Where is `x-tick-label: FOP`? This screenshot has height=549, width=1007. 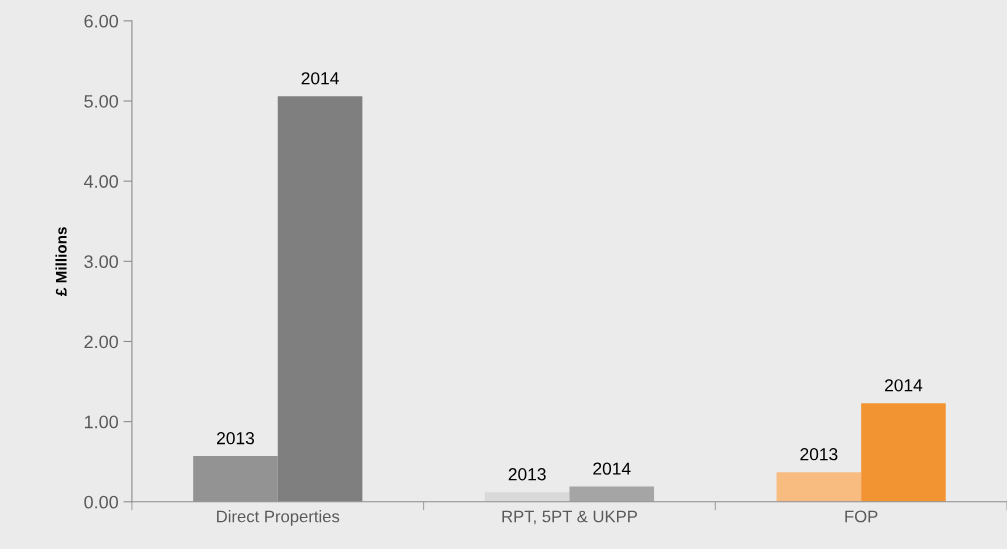
x-tick-label: FOP is located at coordinates (861, 516).